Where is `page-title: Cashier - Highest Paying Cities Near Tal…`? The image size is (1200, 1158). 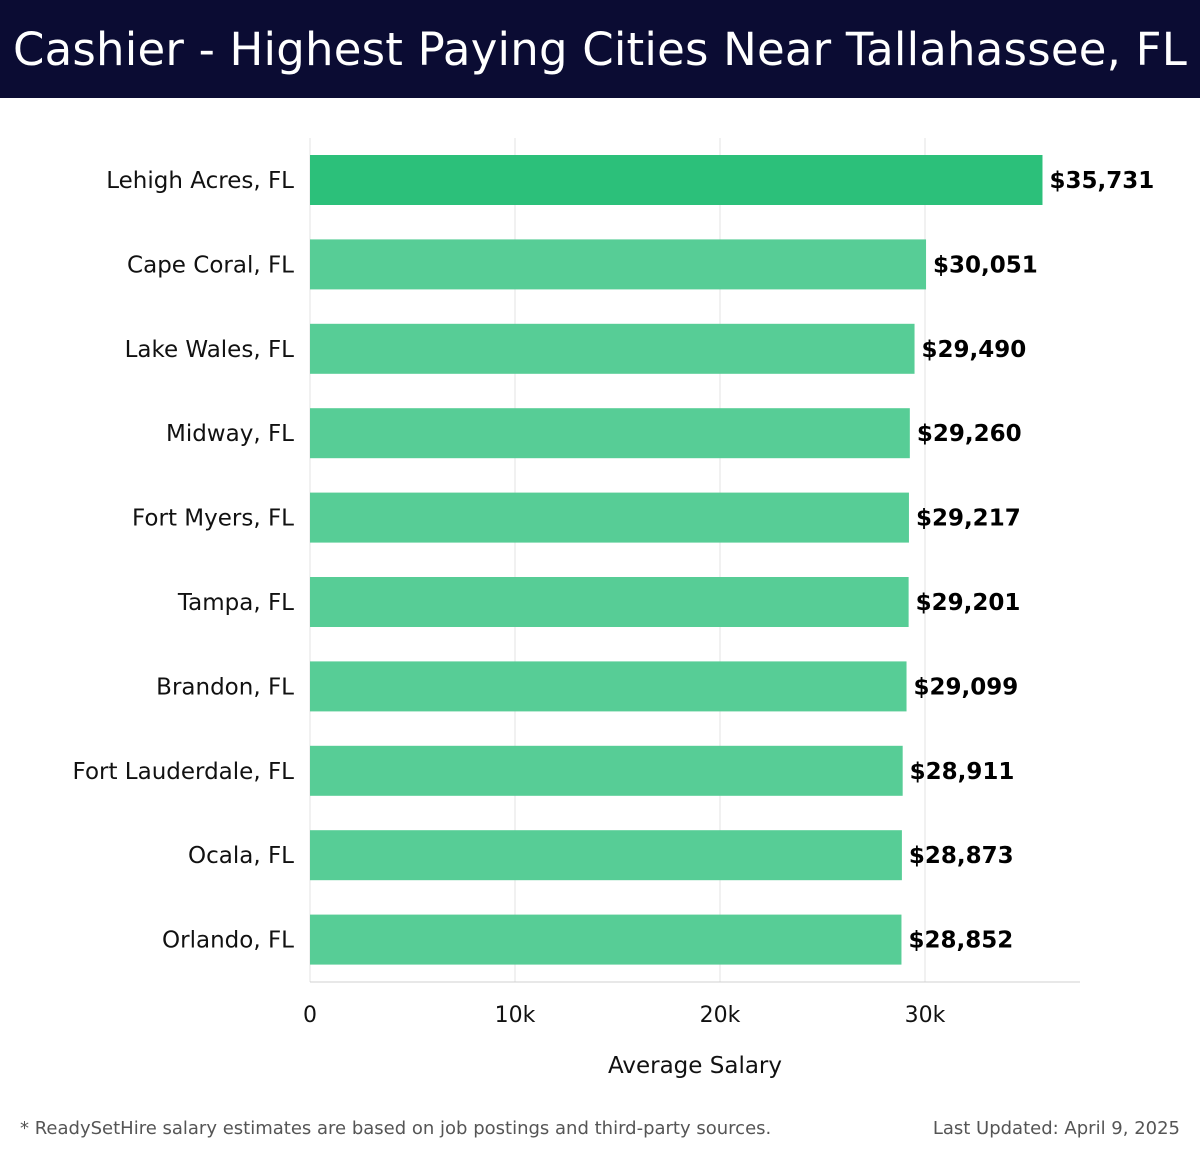
page-title: Cashier - Highest Paying Cities Near Tal… is located at coordinates (600, 49).